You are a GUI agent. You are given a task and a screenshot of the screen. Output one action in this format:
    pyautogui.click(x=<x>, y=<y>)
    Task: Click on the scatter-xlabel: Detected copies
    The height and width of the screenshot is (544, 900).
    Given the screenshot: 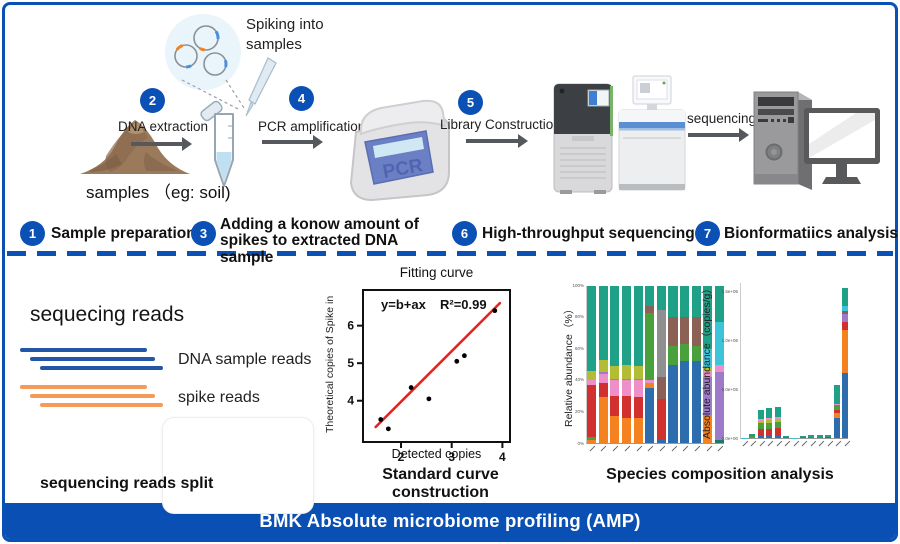 What is the action you would take?
    pyautogui.click(x=436, y=454)
    